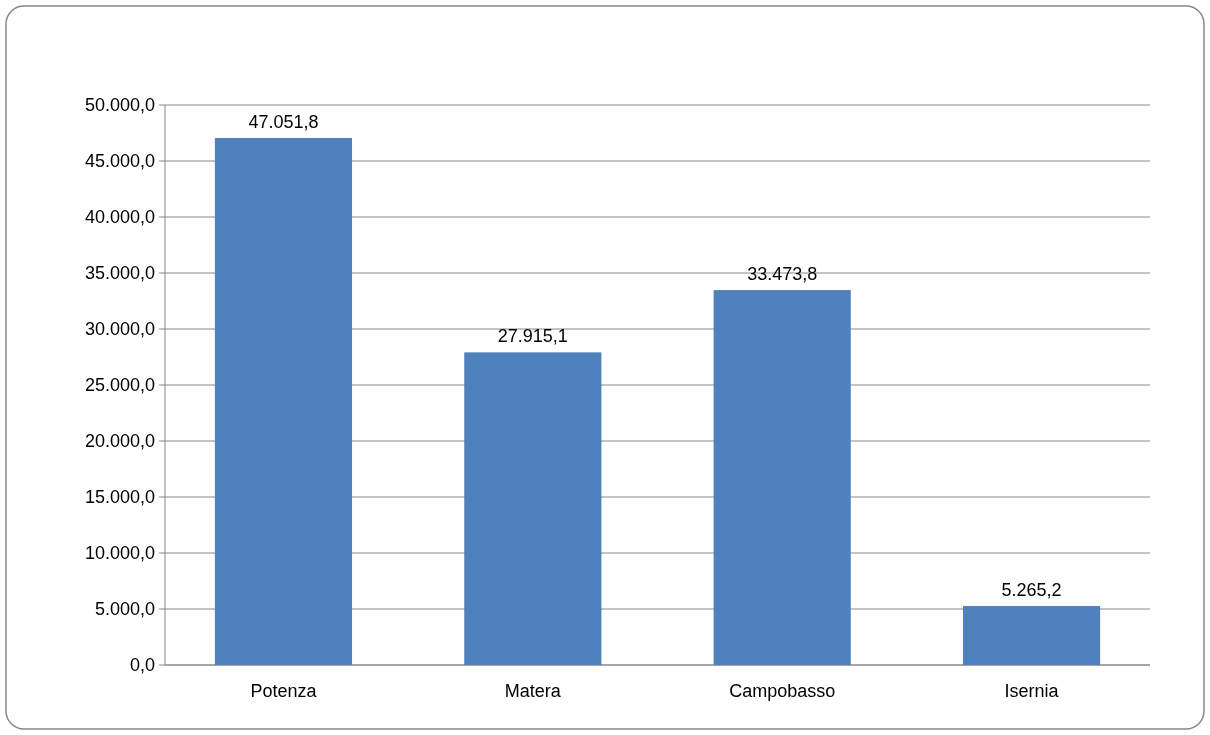 This screenshot has width=1210, height=735. What do you see at coordinates (533, 691) in the screenshot?
I see `x-tick-label: Matera` at bounding box center [533, 691].